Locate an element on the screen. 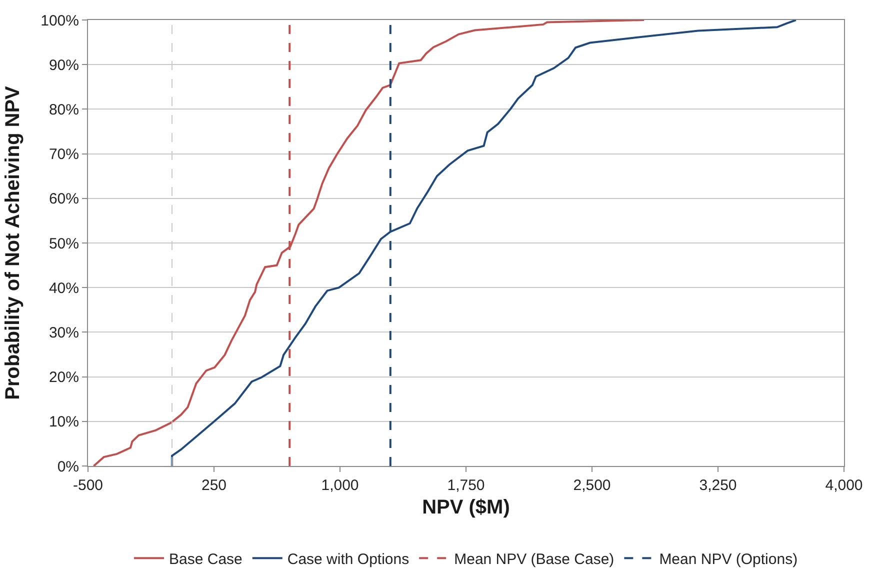 The height and width of the screenshot is (587, 884). y-tick-label: 20% is located at coordinates (63, 377).